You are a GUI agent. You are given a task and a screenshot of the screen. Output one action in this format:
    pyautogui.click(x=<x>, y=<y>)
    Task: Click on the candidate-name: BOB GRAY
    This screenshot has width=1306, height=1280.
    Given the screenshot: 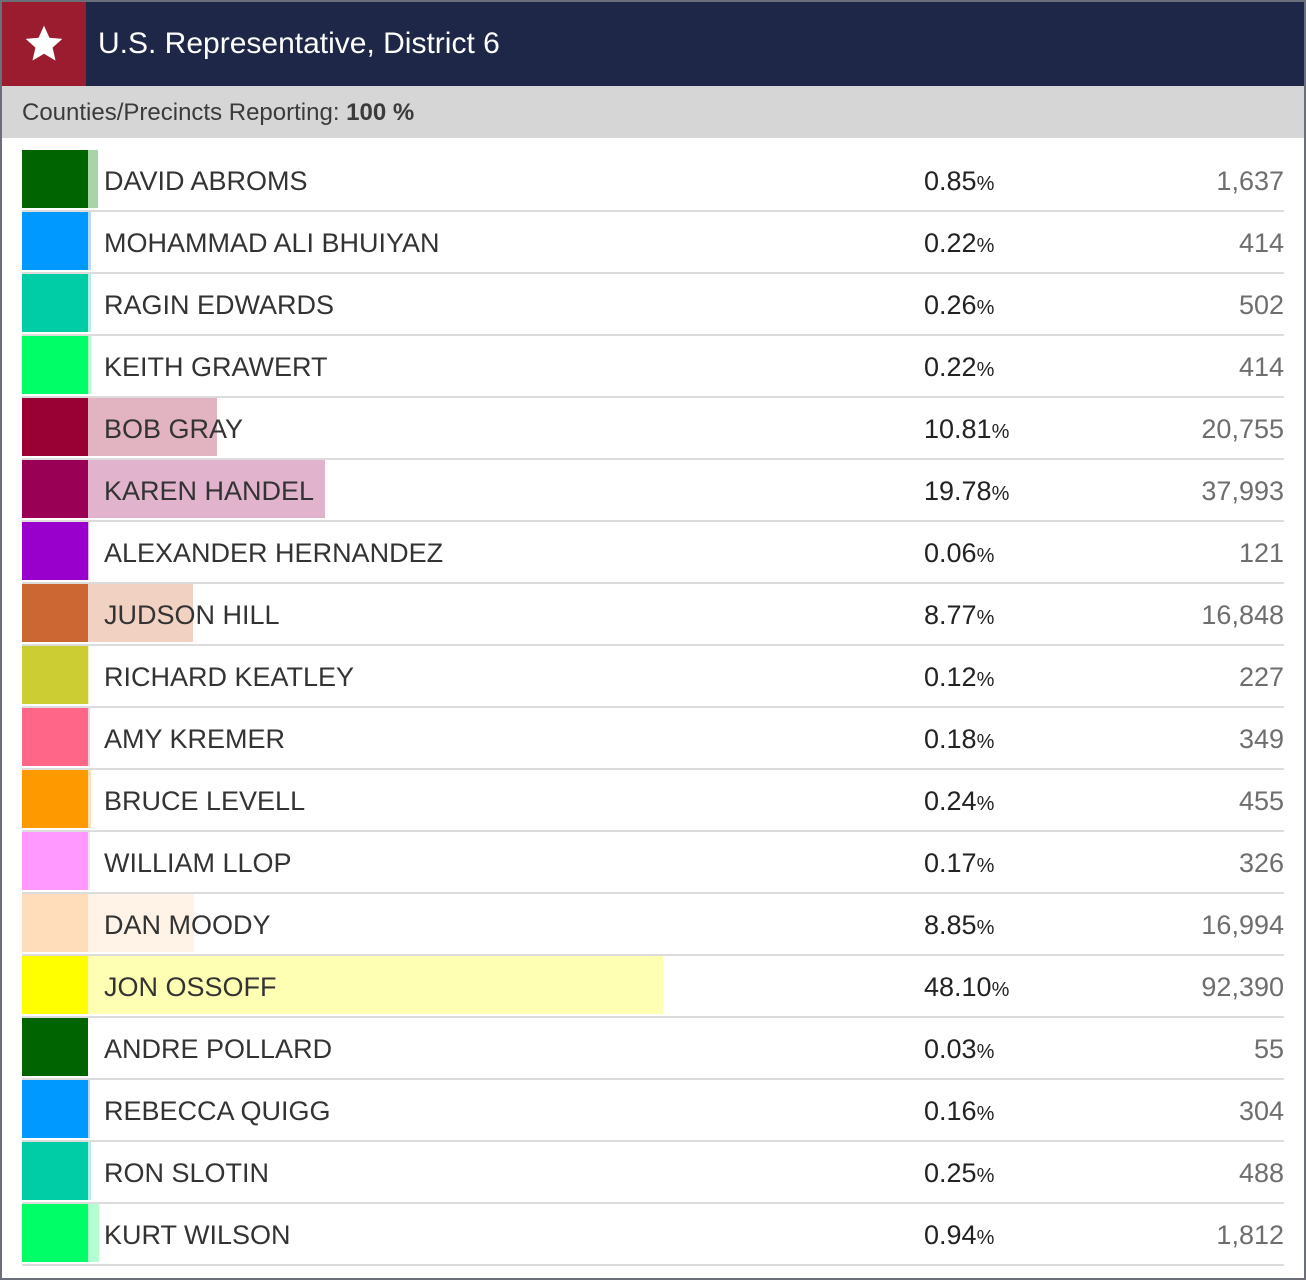 What is the action you would take?
    pyautogui.click(x=174, y=429)
    